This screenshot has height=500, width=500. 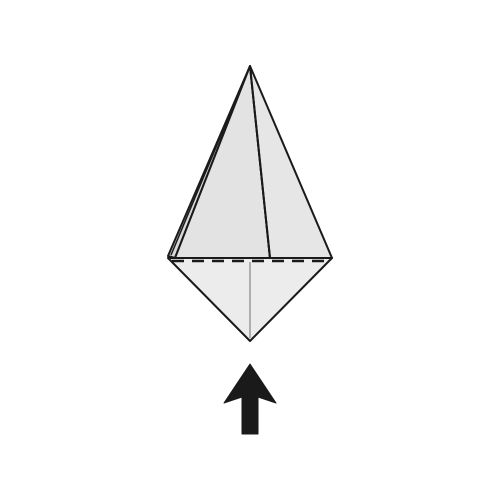 I want to click on arrow-up-icon, so click(x=250, y=399).